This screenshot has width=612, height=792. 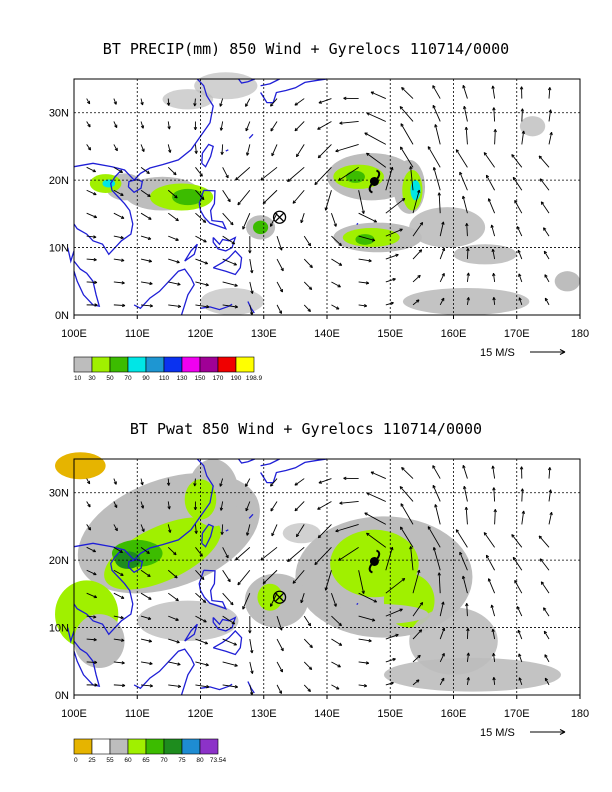 What do you see at coordinates (59, 114) in the screenshot?
I see `y-tick-label: 30N` at bounding box center [59, 114].